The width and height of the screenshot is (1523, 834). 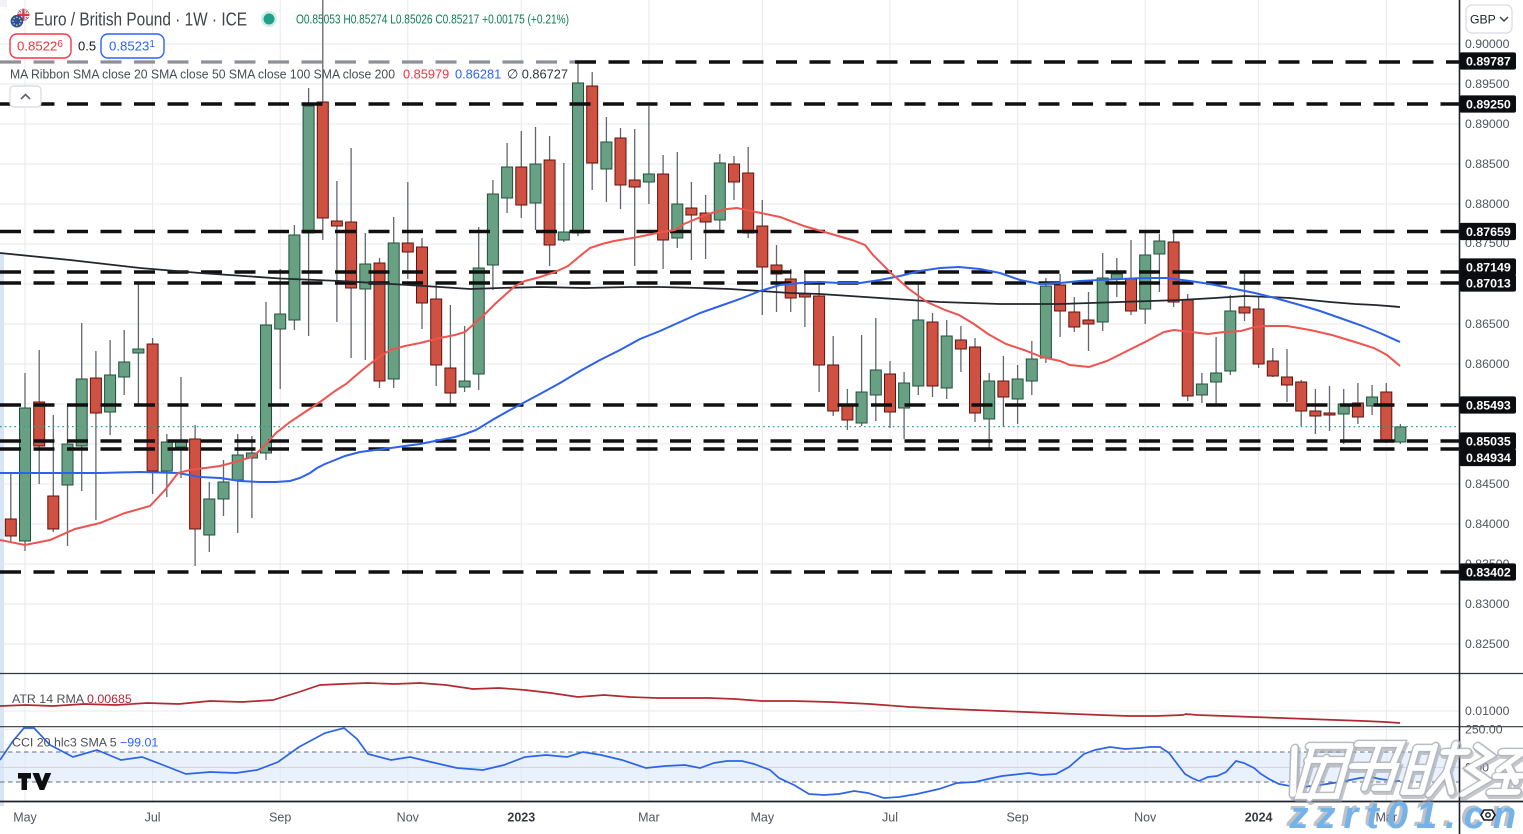 What do you see at coordinates (1488, 572) in the screenshot?
I see `svg-text: 0.83402` at bounding box center [1488, 572].